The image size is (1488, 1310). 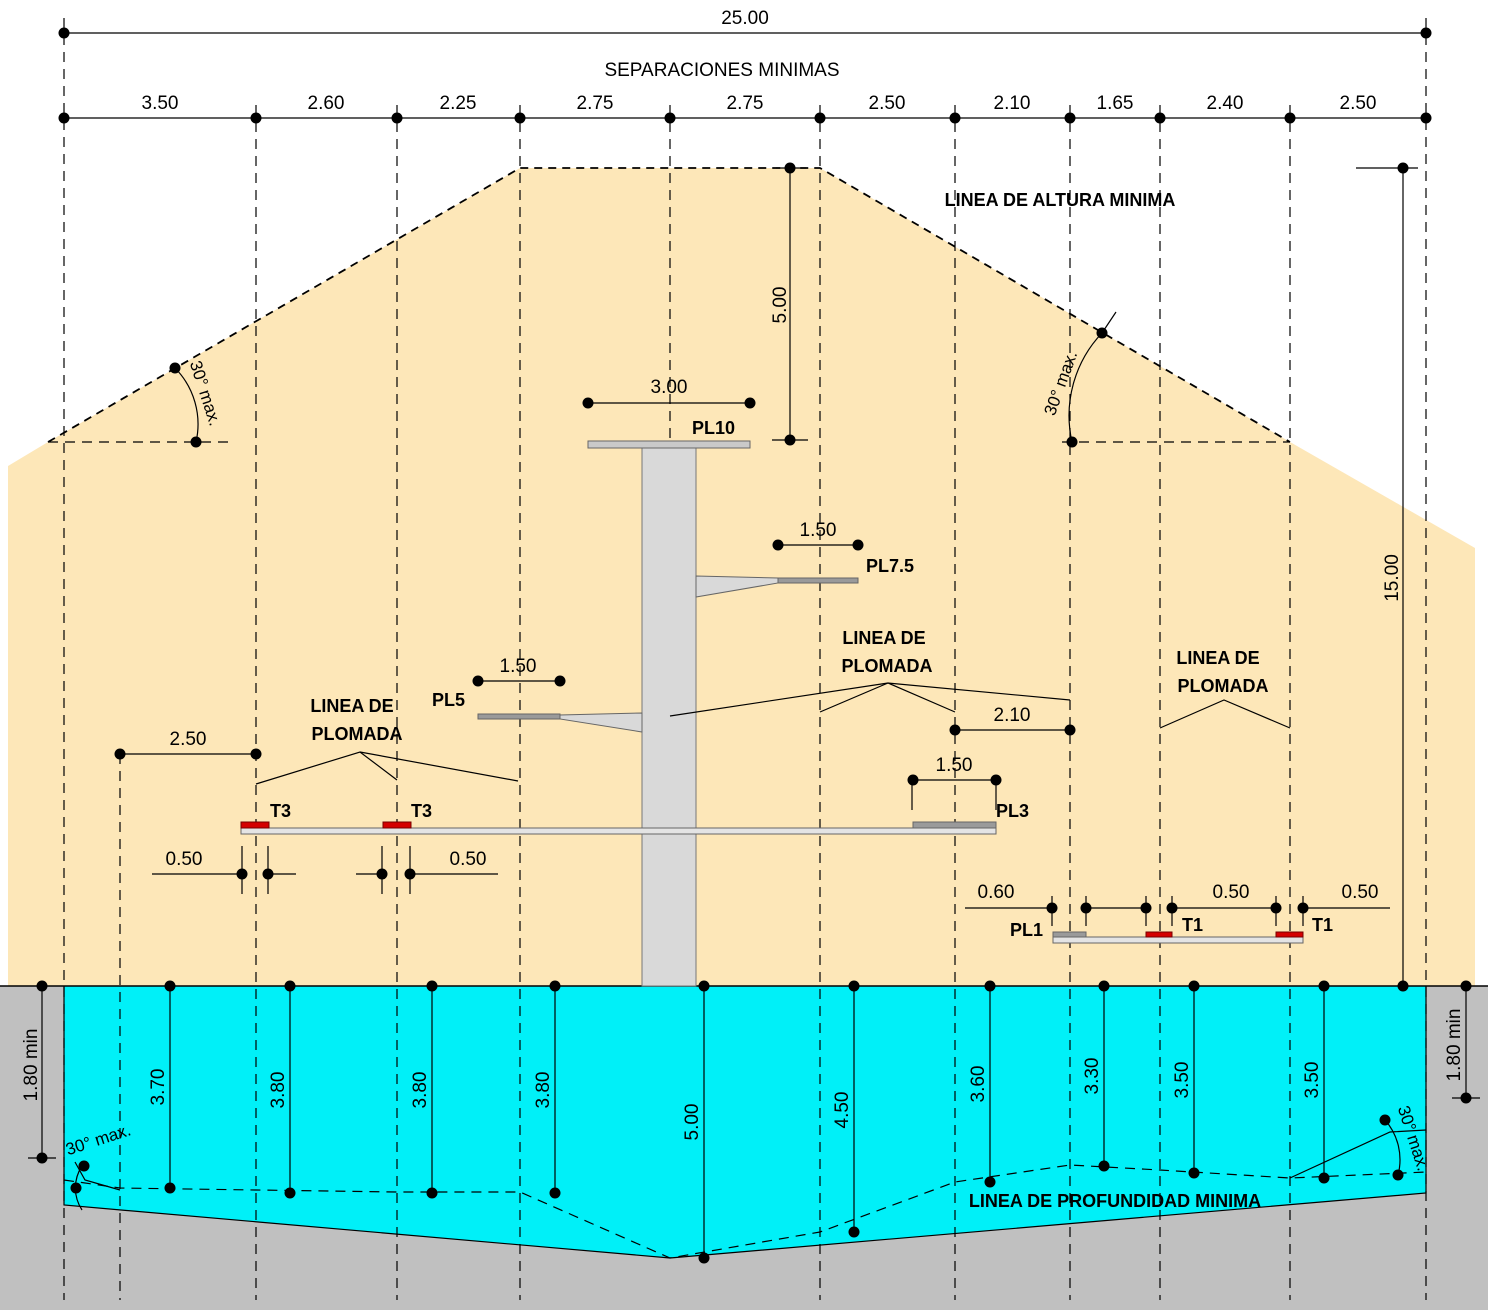 What do you see at coordinates (1092, 1076) in the screenshot?
I see `depth-value: 3.30` at bounding box center [1092, 1076].